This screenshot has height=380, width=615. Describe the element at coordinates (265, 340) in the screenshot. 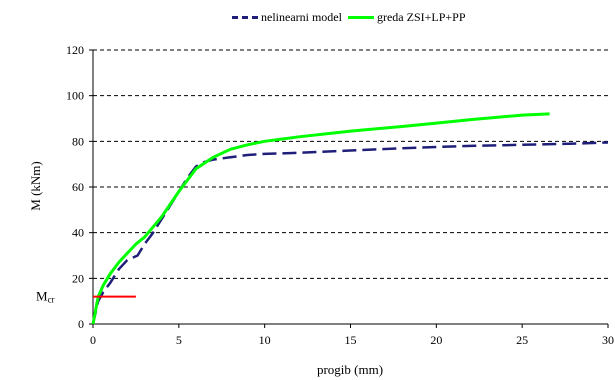

I see `x-tick-label: 10` at that location.